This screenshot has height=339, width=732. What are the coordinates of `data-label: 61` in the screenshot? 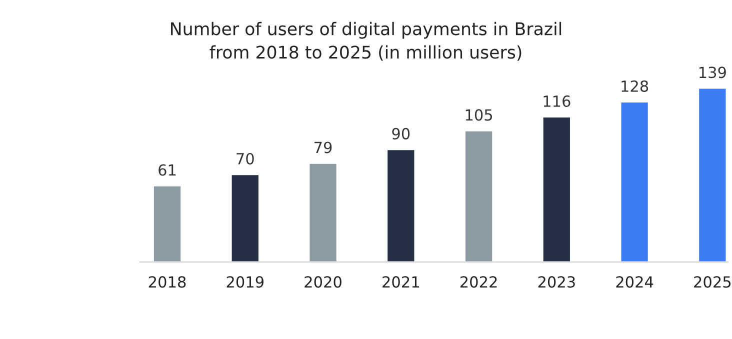 It's located at (167, 170).